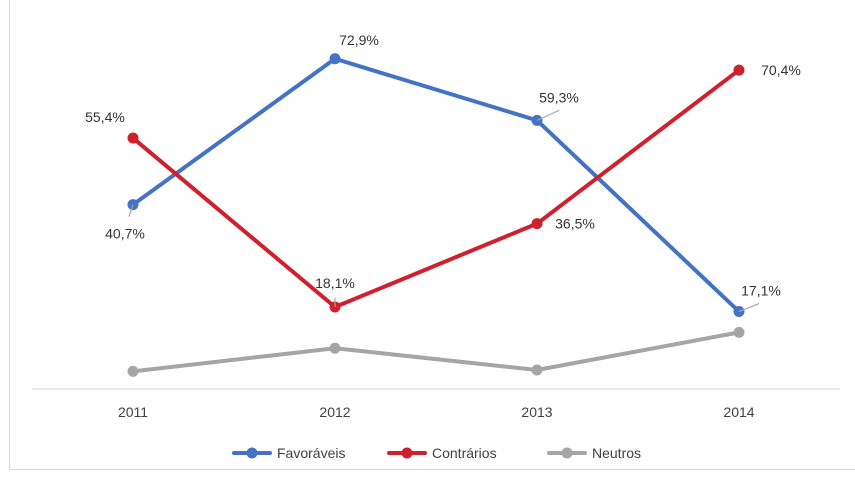 The width and height of the screenshot is (855, 477). I want to click on legend-item: Neutros, so click(594, 453).